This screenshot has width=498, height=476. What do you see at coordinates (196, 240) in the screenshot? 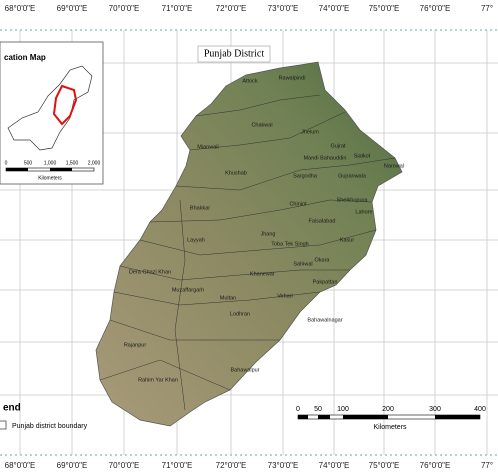
I see `district-label: Layyah` at bounding box center [196, 240].